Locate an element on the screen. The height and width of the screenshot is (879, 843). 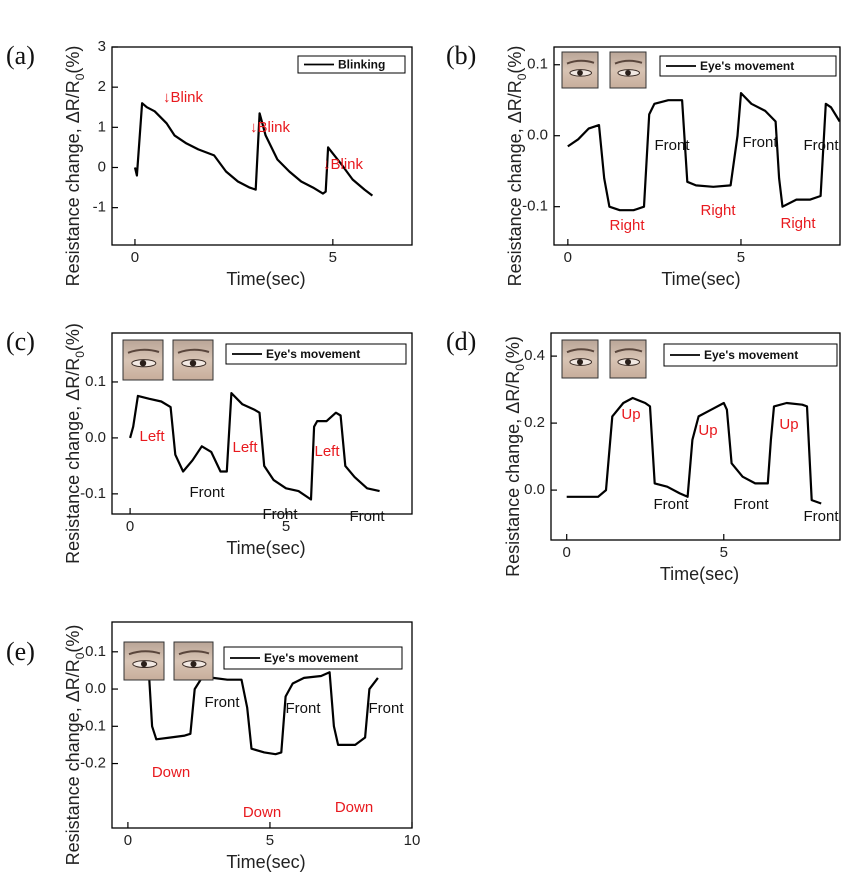
y-tick-label: 2 is located at coordinates (102, 86).